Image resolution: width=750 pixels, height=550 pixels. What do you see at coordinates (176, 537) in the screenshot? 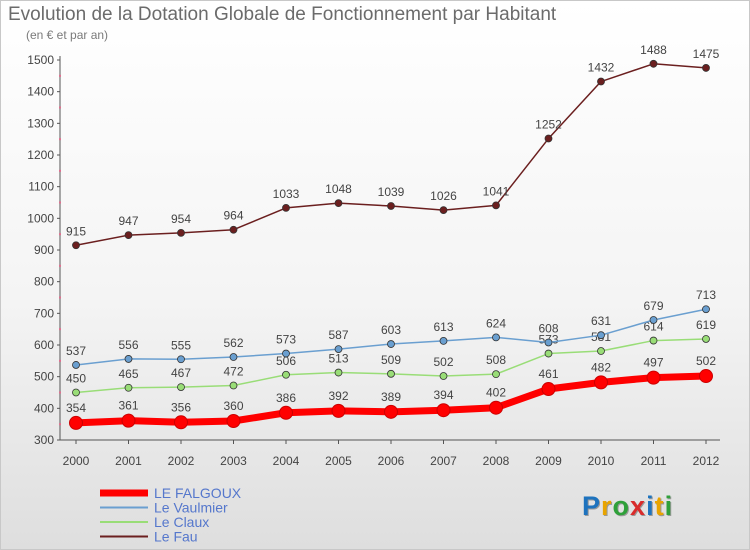
I see `legend-label: Le Fau` at bounding box center [176, 537].